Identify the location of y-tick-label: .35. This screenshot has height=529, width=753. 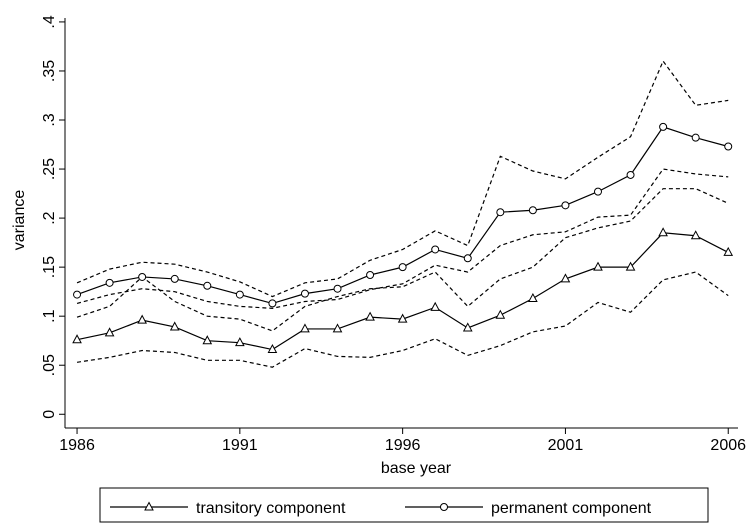
(49, 71).